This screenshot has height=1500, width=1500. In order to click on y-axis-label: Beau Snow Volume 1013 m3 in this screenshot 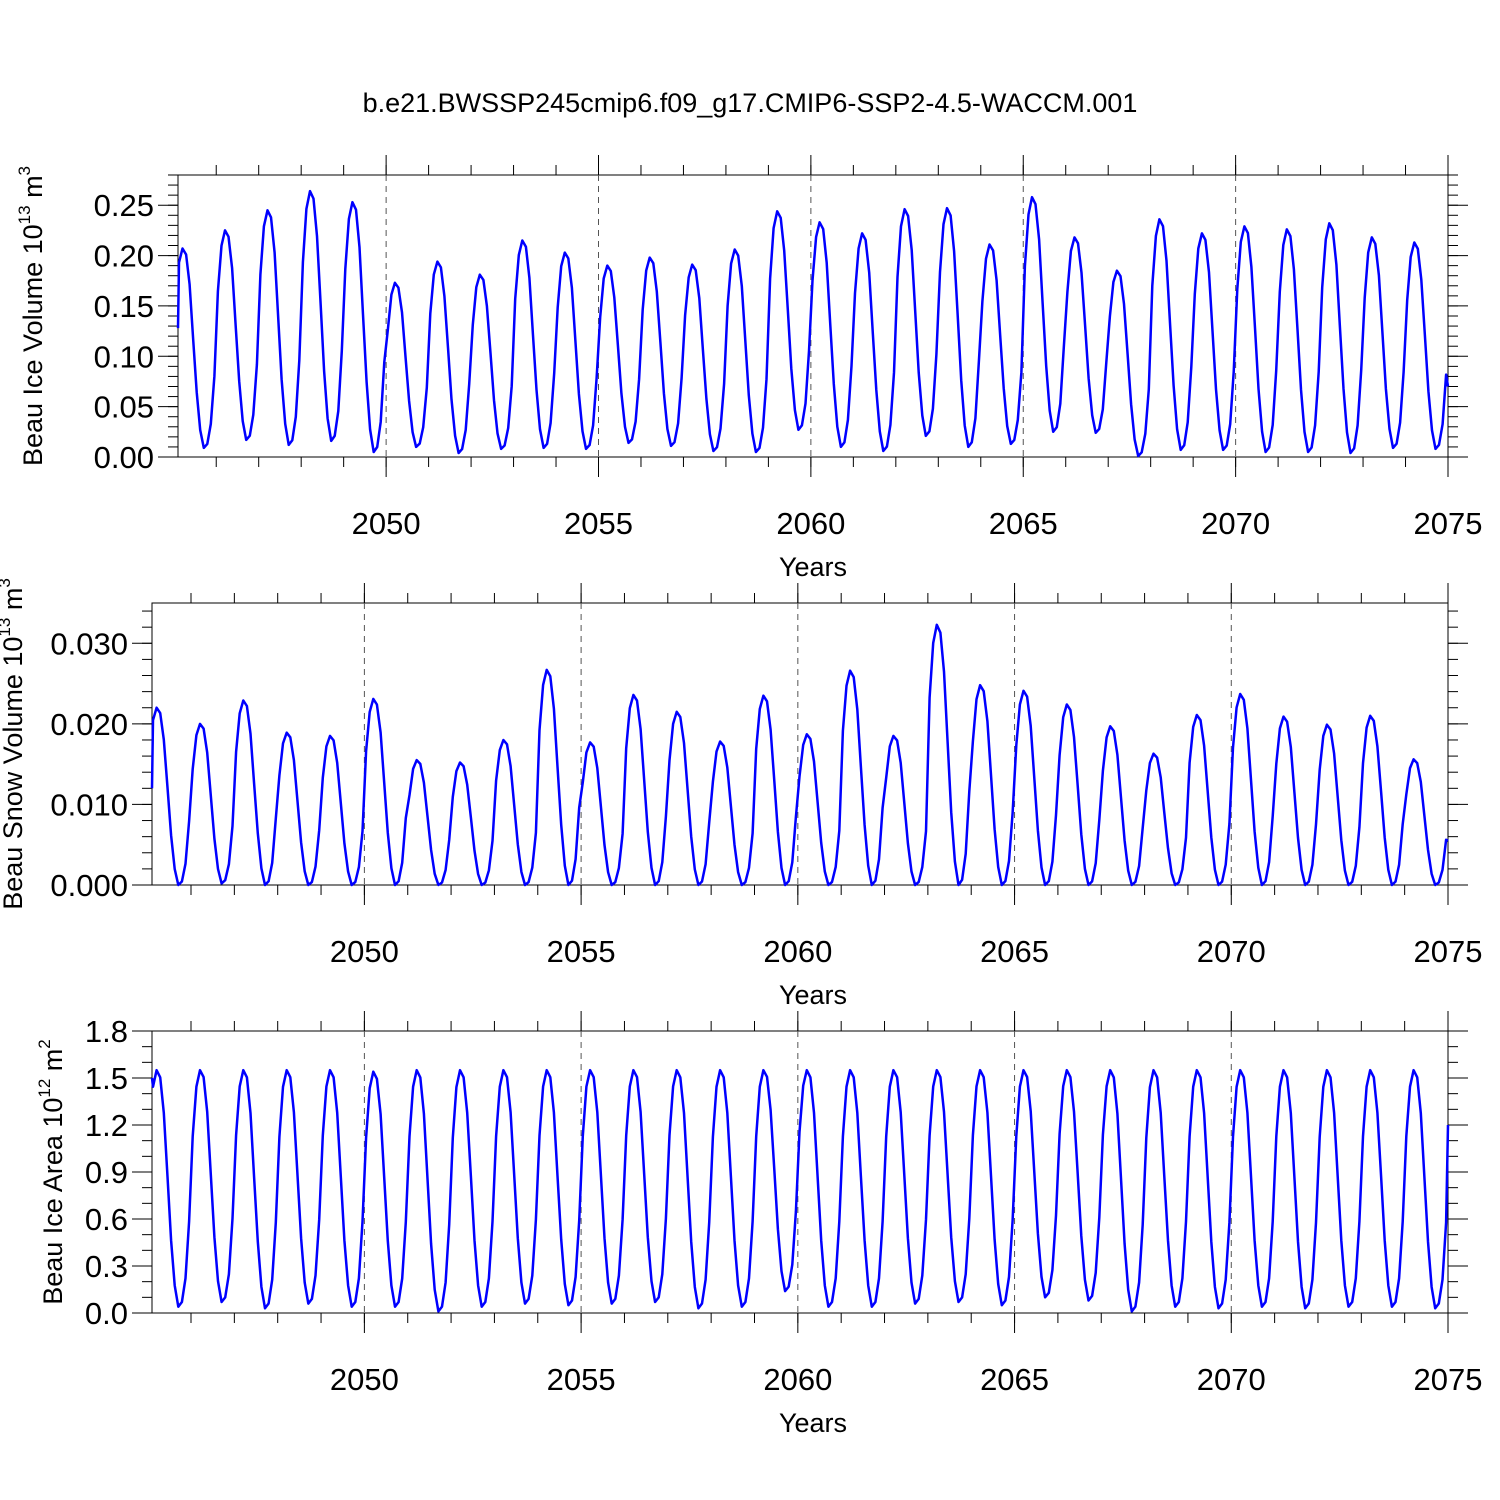, I will do `click(14, 744)`.